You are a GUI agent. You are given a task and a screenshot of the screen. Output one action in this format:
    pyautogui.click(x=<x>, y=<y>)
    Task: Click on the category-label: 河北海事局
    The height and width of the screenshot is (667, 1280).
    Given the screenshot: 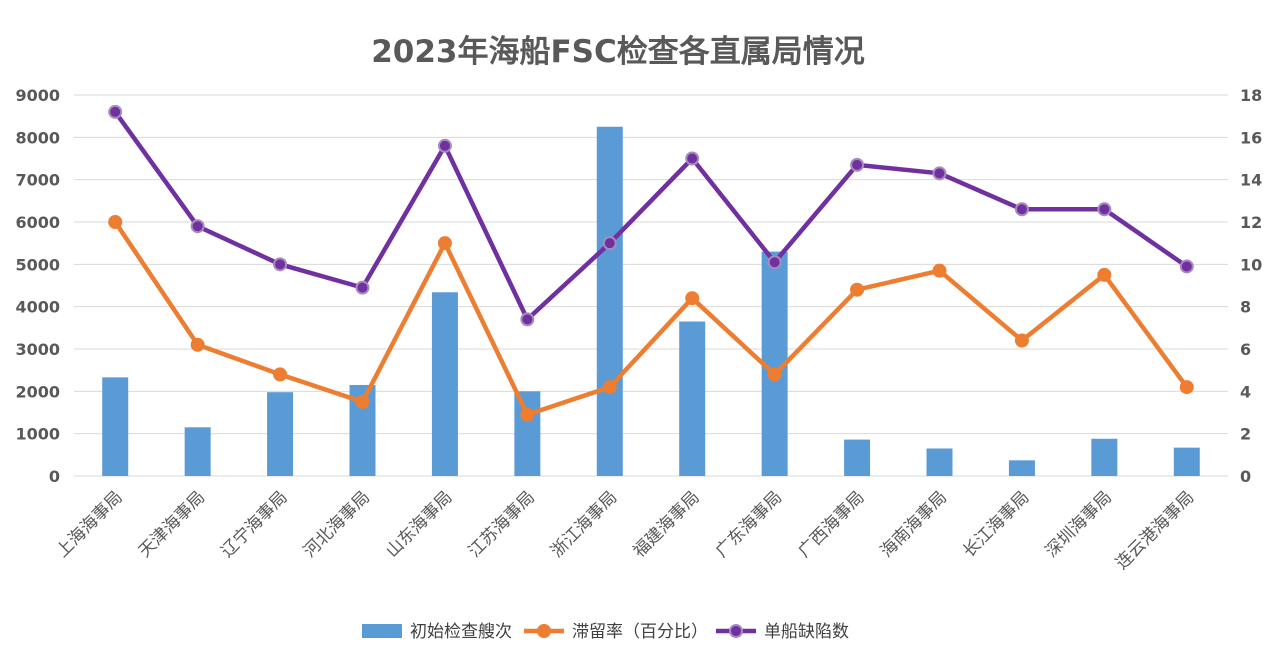 What is the action you would take?
    pyautogui.click(x=337, y=524)
    